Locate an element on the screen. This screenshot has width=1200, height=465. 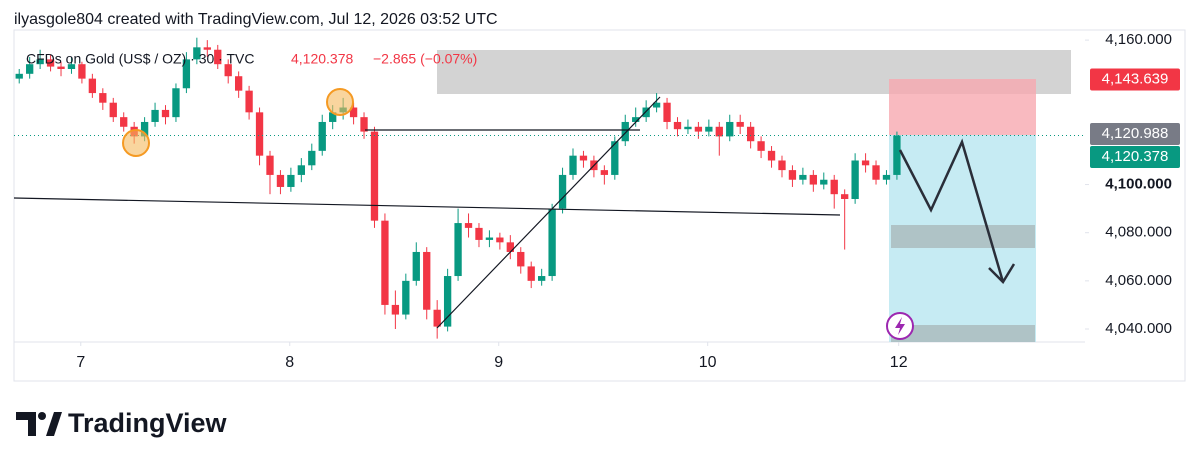
x-tick-label: 12 is located at coordinates (899, 362).